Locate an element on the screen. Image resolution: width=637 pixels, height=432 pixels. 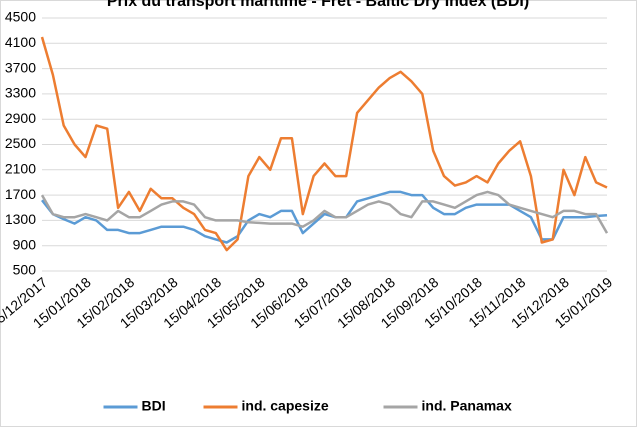
legend-label: ind. capesize is located at coordinates (285, 406).